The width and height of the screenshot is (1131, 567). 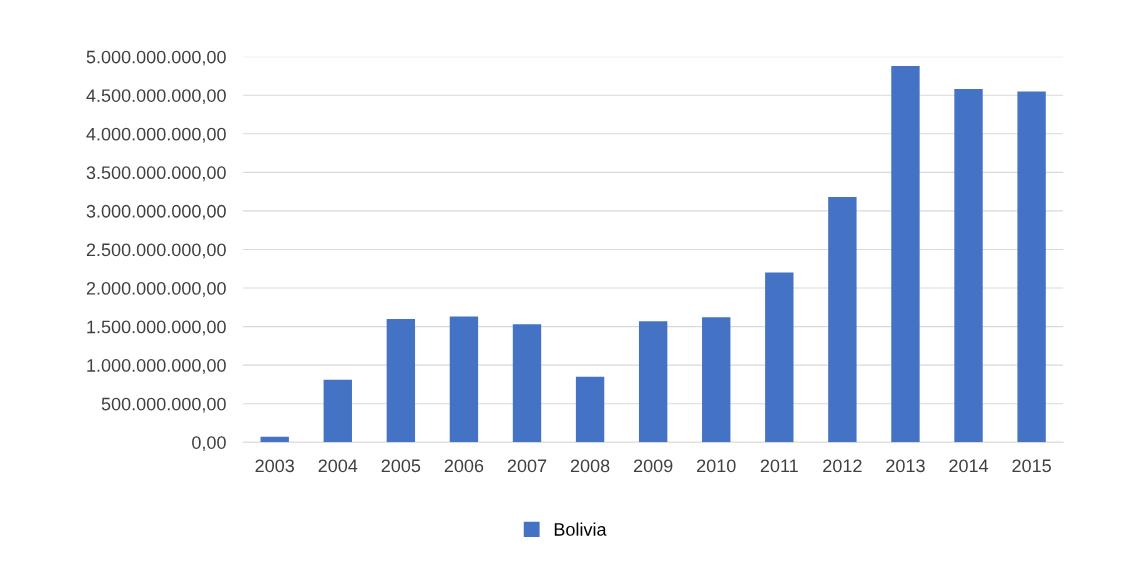 What do you see at coordinates (464, 466) in the screenshot?
I see `x-tick-label: 2006` at bounding box center [464, 466].